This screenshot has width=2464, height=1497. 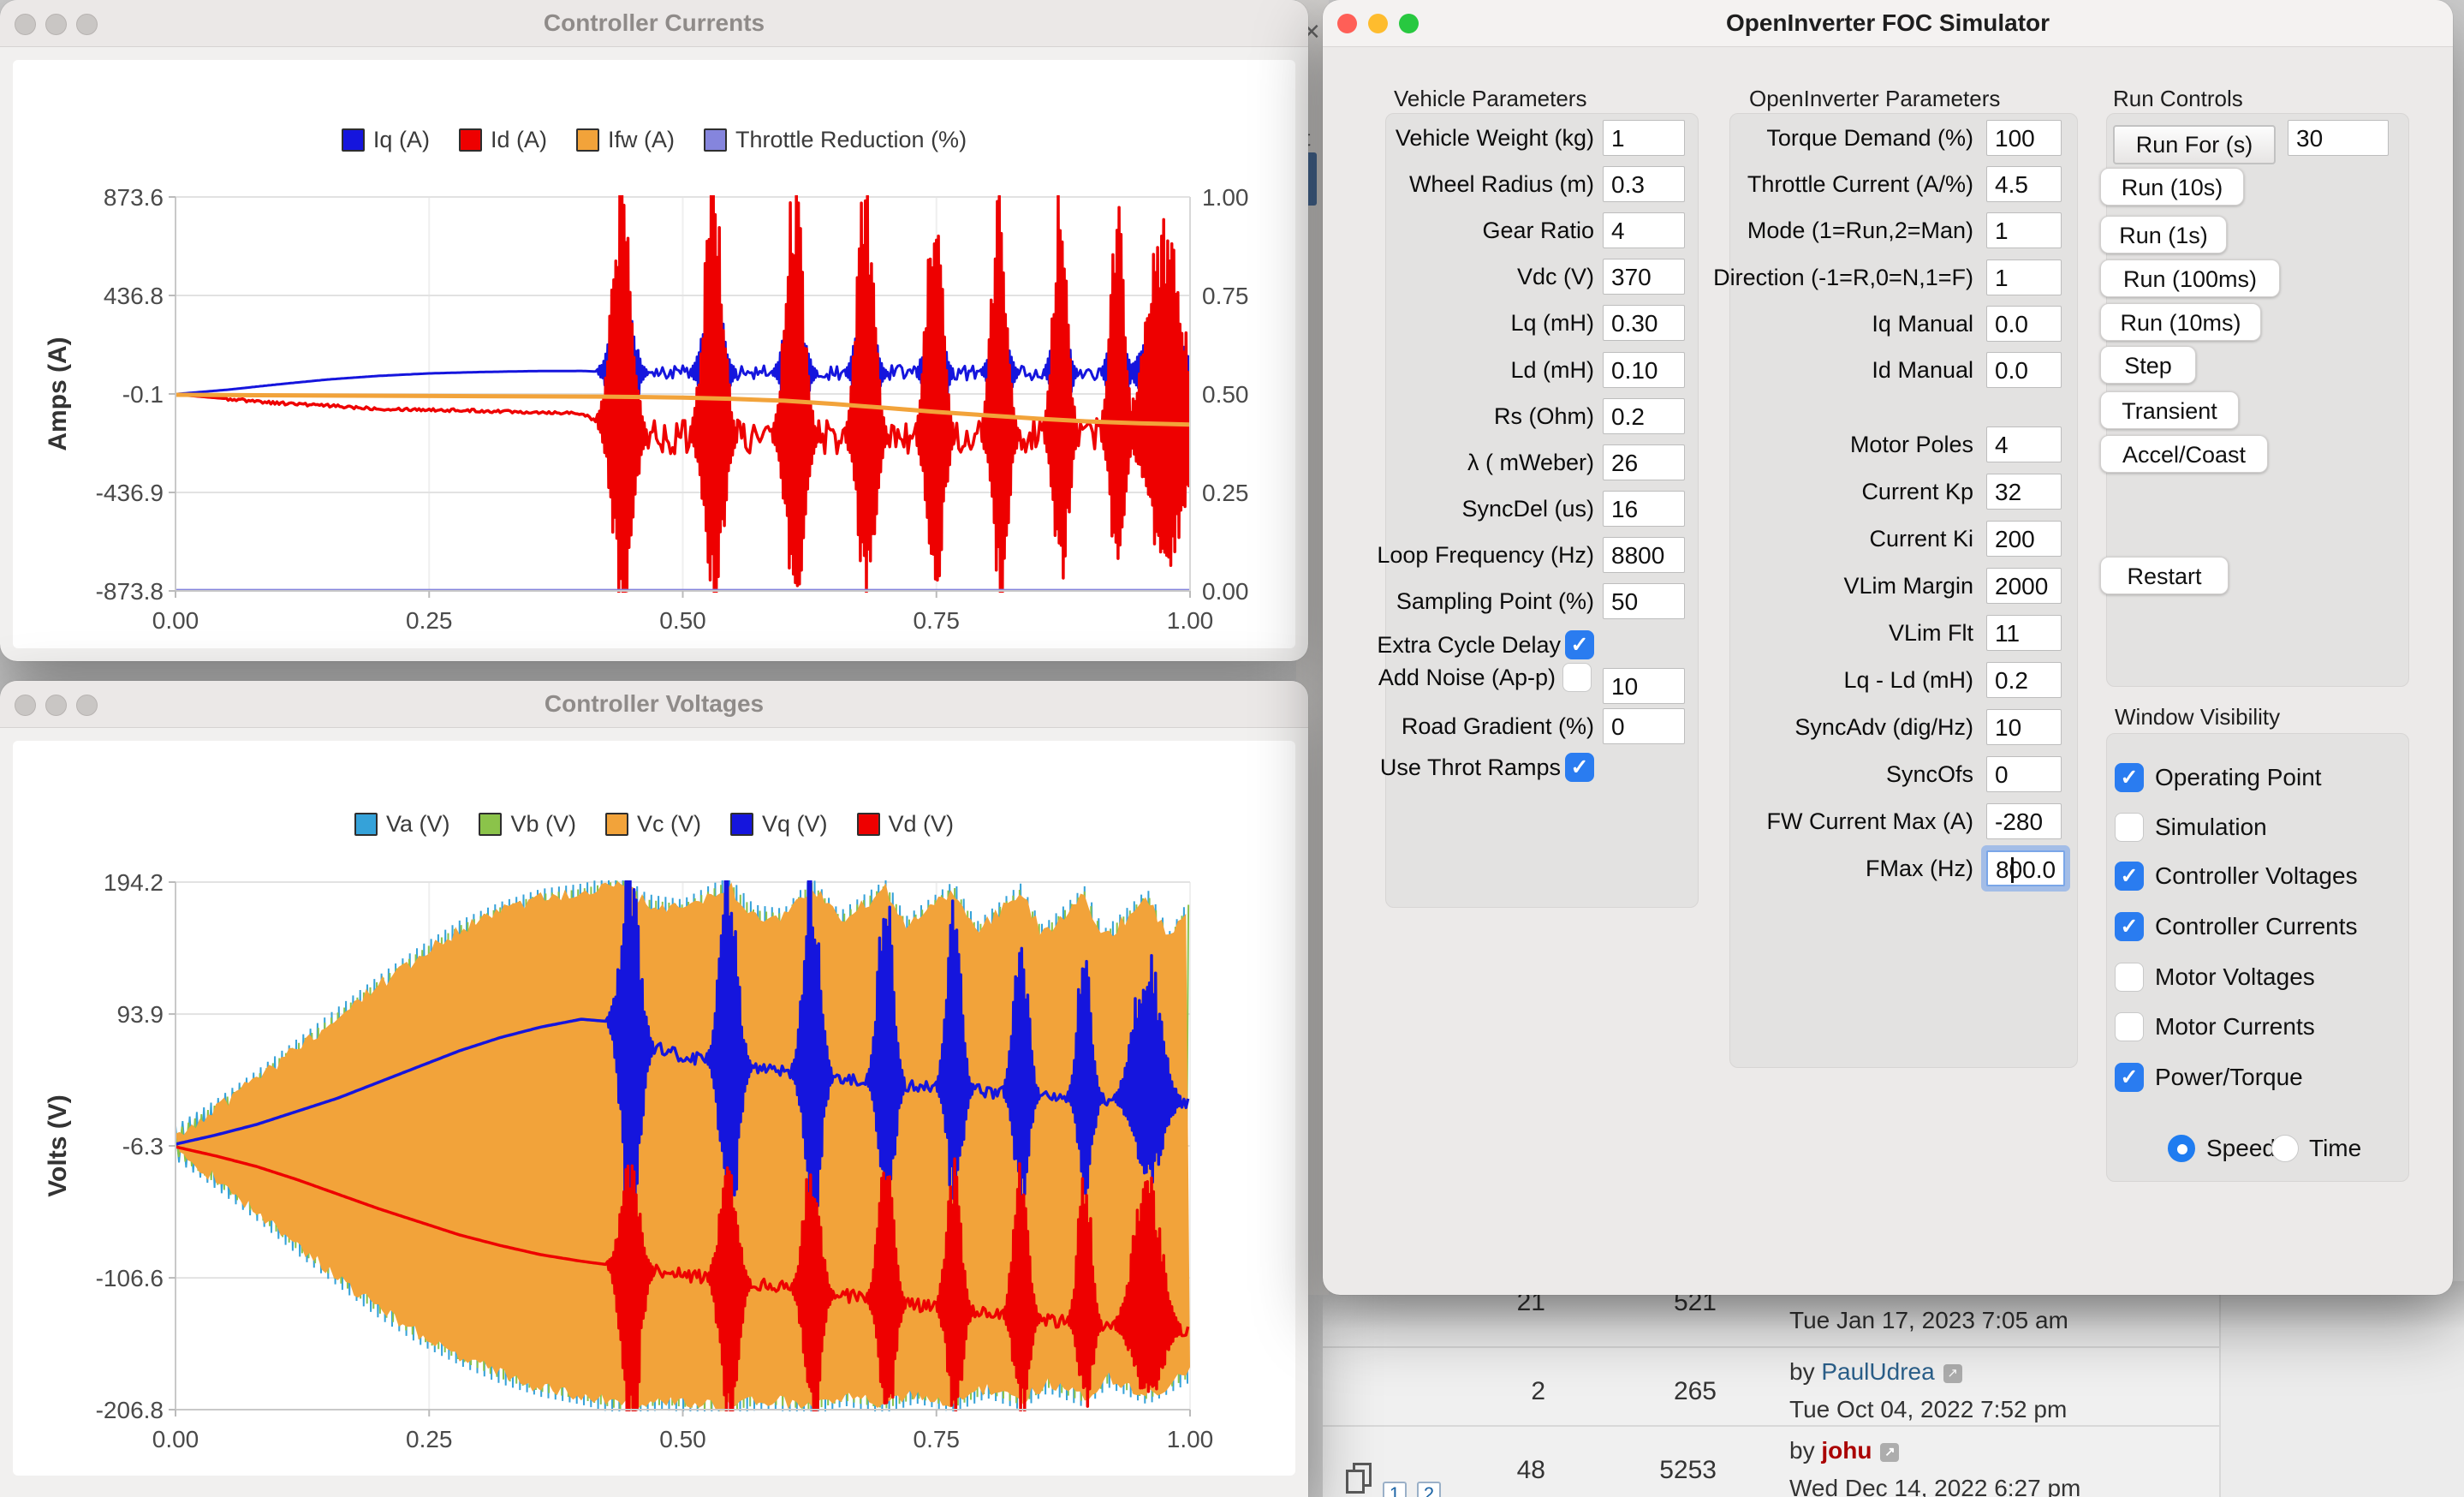 I want to click on ld-input: 0.10, so click(x=1644, y=370).